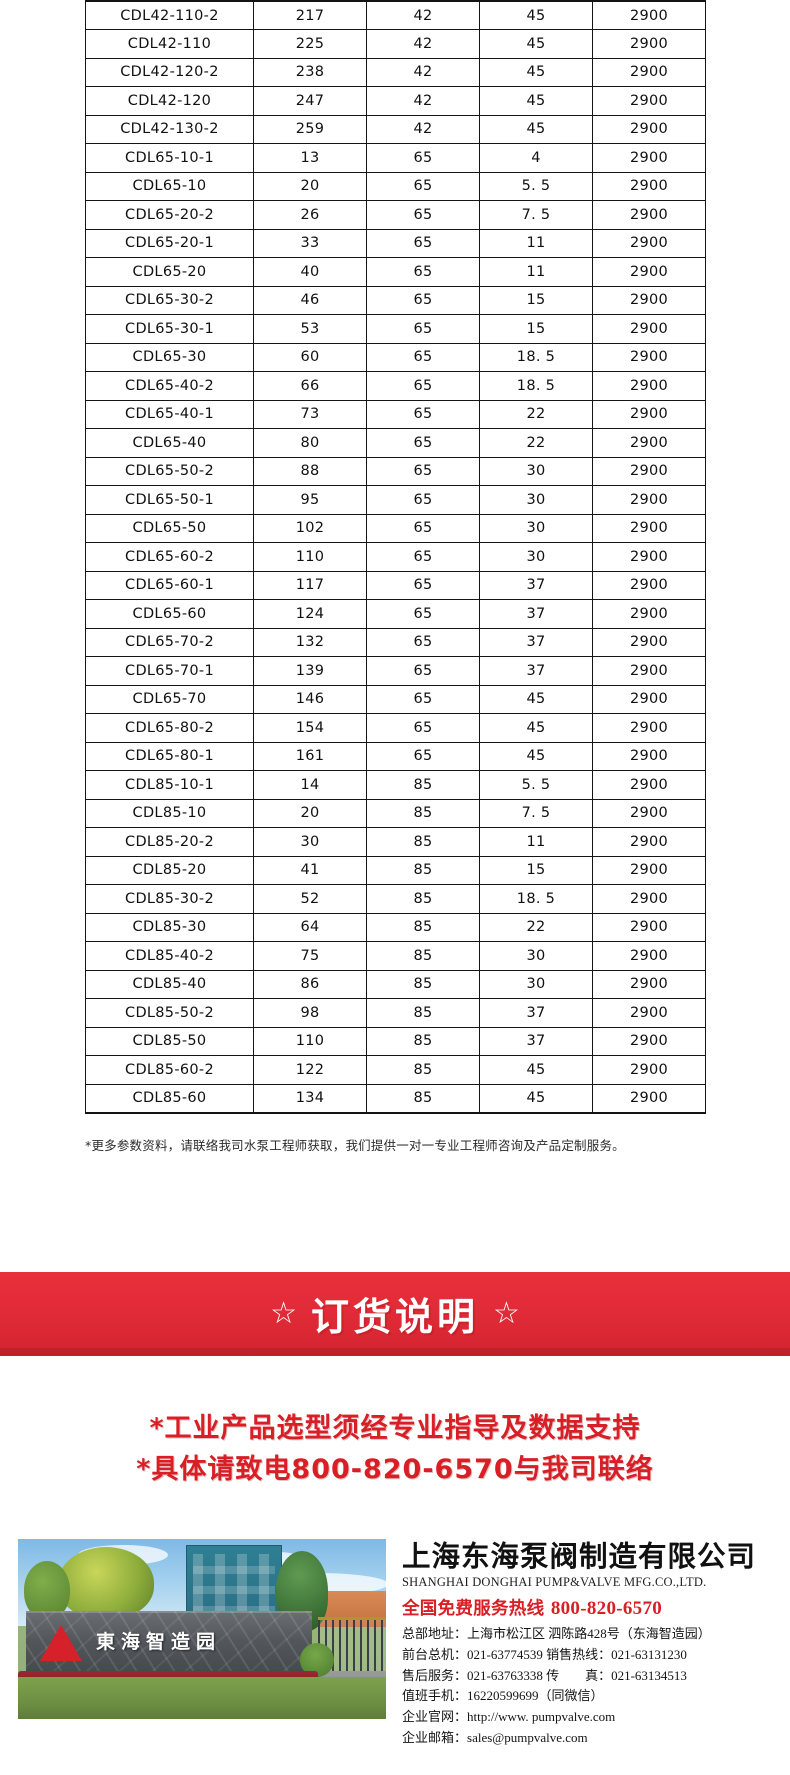 Image resolution: width=790 pixels, height=1775 pixels. Describe the element at coordinates (202, 1698) in the screenshot. I see `lawn` at that location.